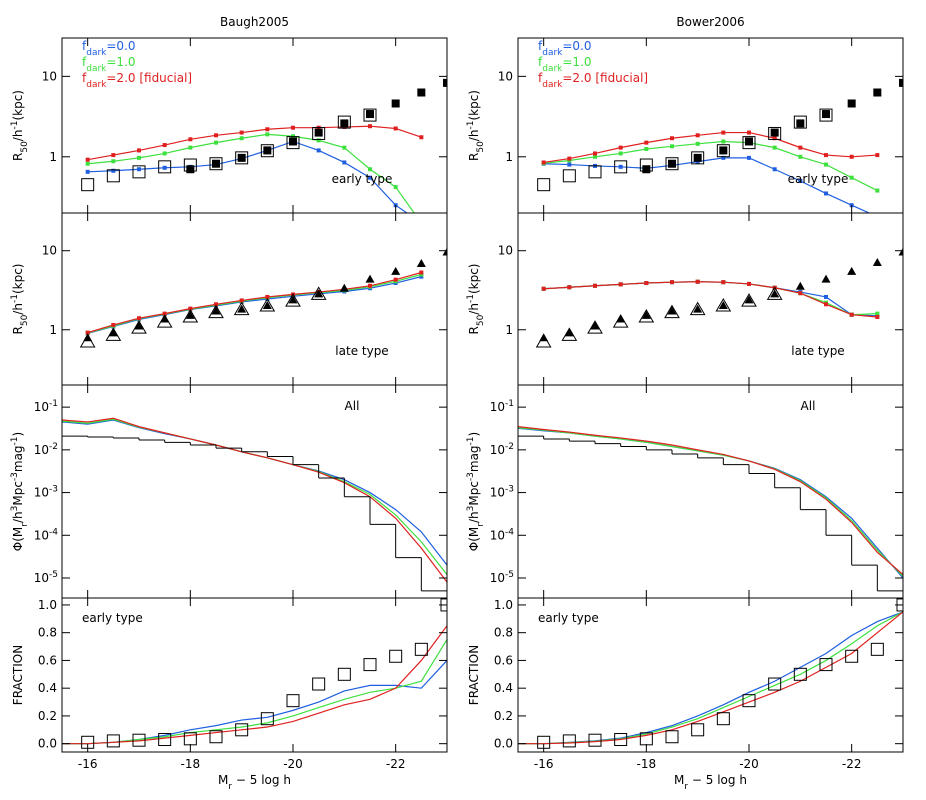 The width and height of the screenshot is (926, 800). I want to click on x-axis-label-part: − 5 log h, so click(717, 780).